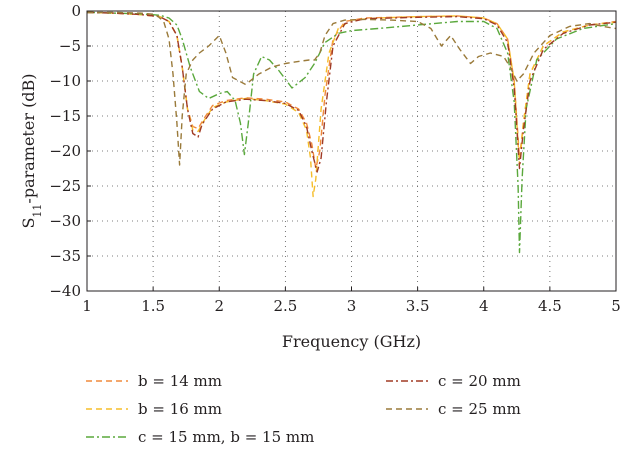 This screenshot has height=456, width=640. What do you see at coordinates (28, 223) in the screenshot?
I see `y-axis-title-s: S` at bounding box center [28, 223].